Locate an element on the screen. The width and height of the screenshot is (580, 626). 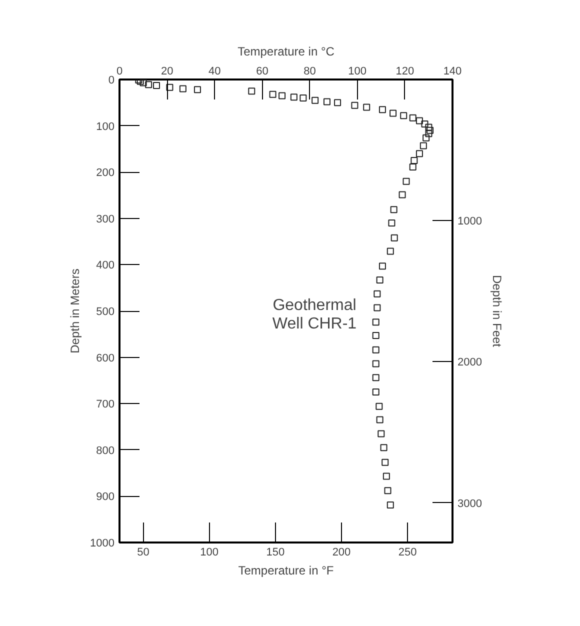
x2-tick-label: 0 is located at coordinates (119, 72).